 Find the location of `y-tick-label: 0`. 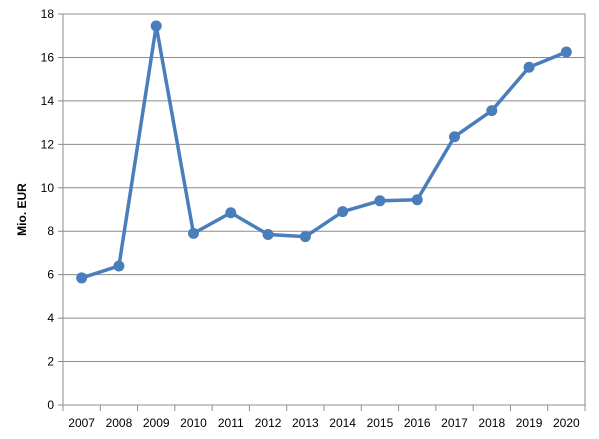

y-tick-label: 0 is located at coordinates (50, 405).